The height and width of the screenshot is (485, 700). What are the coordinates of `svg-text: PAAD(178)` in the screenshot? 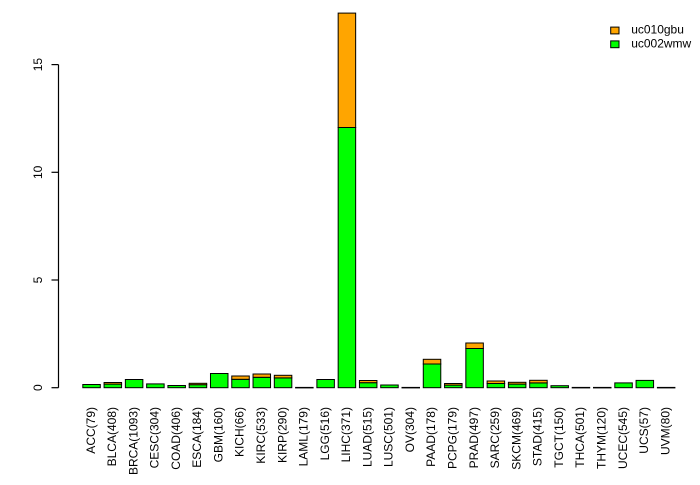 It's located at (431, 437).